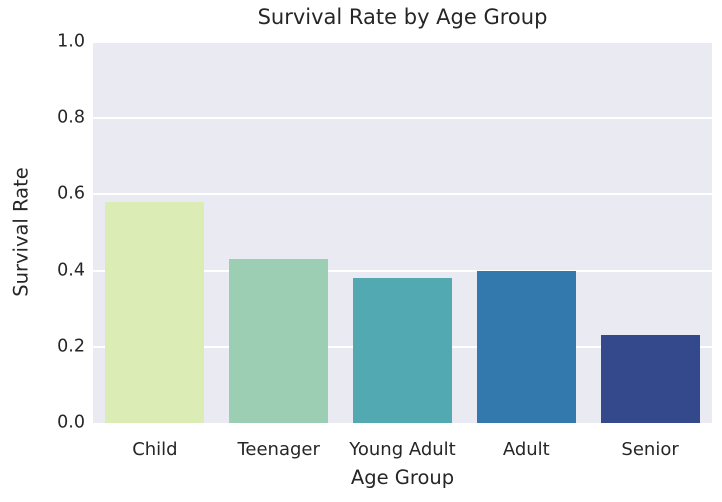 The width and height of the screenshot is (722, 502). Describe the element at coordinates (650, 379) in the screenshot. I see `bar-senior` at that location.